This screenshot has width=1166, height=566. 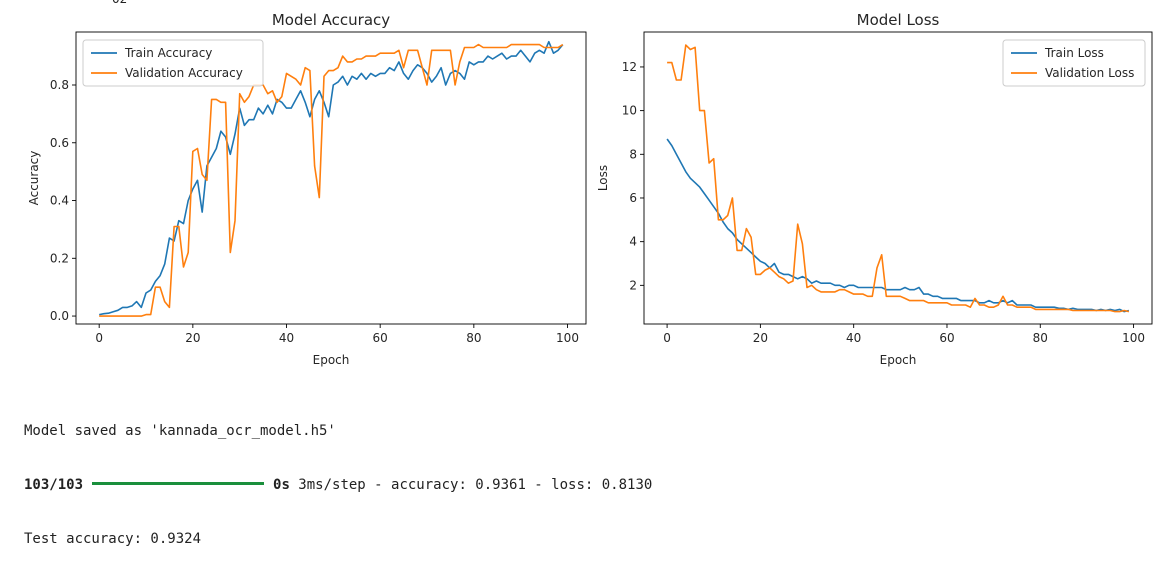 I want to click on accuracy-x-tick-label: 80, so click(x=473, y=338).